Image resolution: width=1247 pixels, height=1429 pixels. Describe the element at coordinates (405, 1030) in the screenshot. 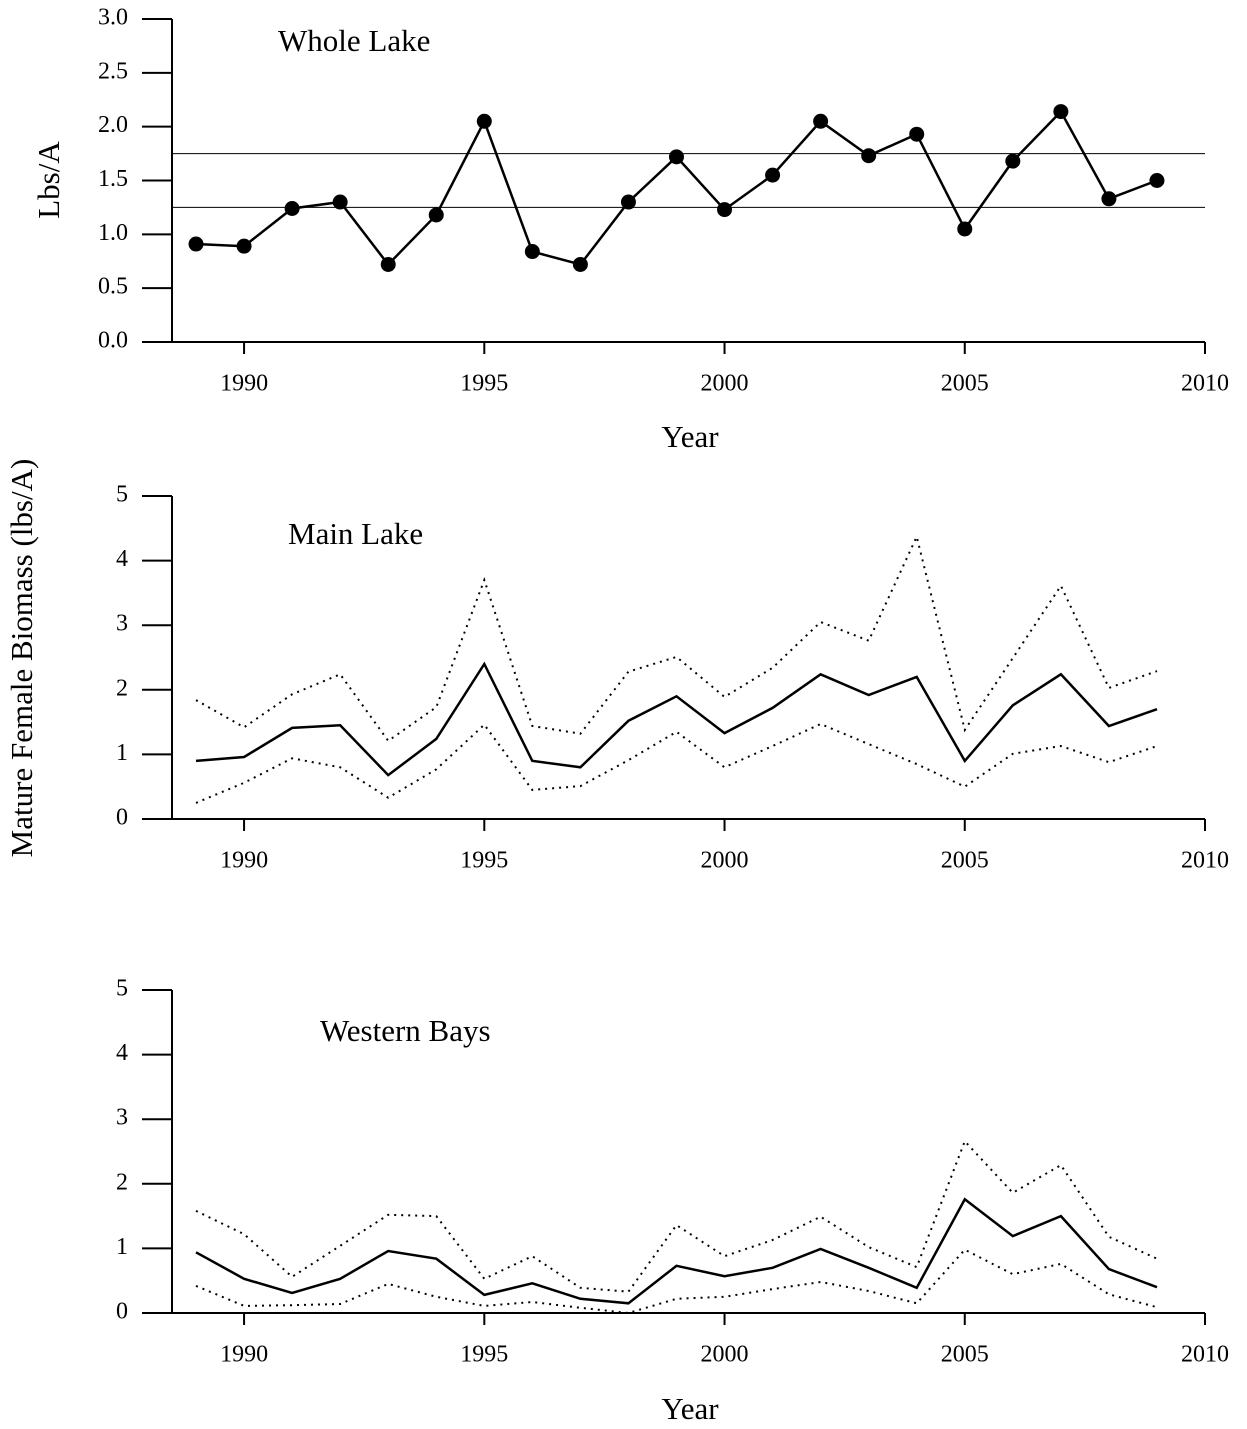

I see `panel-title: Western Bays` at that location.